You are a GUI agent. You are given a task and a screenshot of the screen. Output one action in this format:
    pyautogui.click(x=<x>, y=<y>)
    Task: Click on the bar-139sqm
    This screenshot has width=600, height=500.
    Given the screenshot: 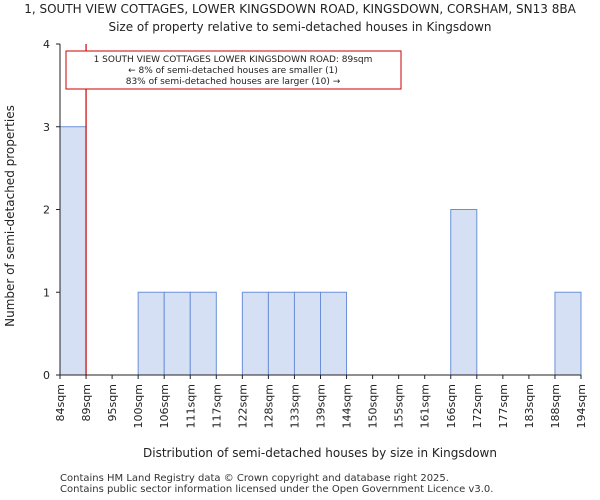 What is the action you would take?
    pyautogui.click(x=334, y=333)
    